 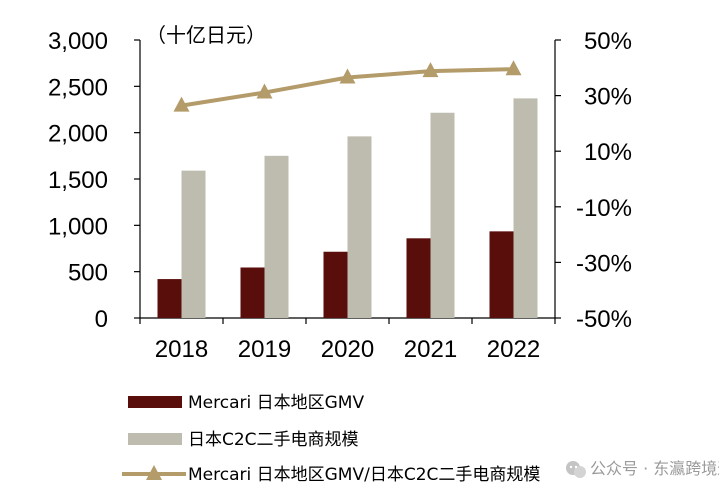 I want to click on x-tick-label: 2020, so click(x=347, y=349).